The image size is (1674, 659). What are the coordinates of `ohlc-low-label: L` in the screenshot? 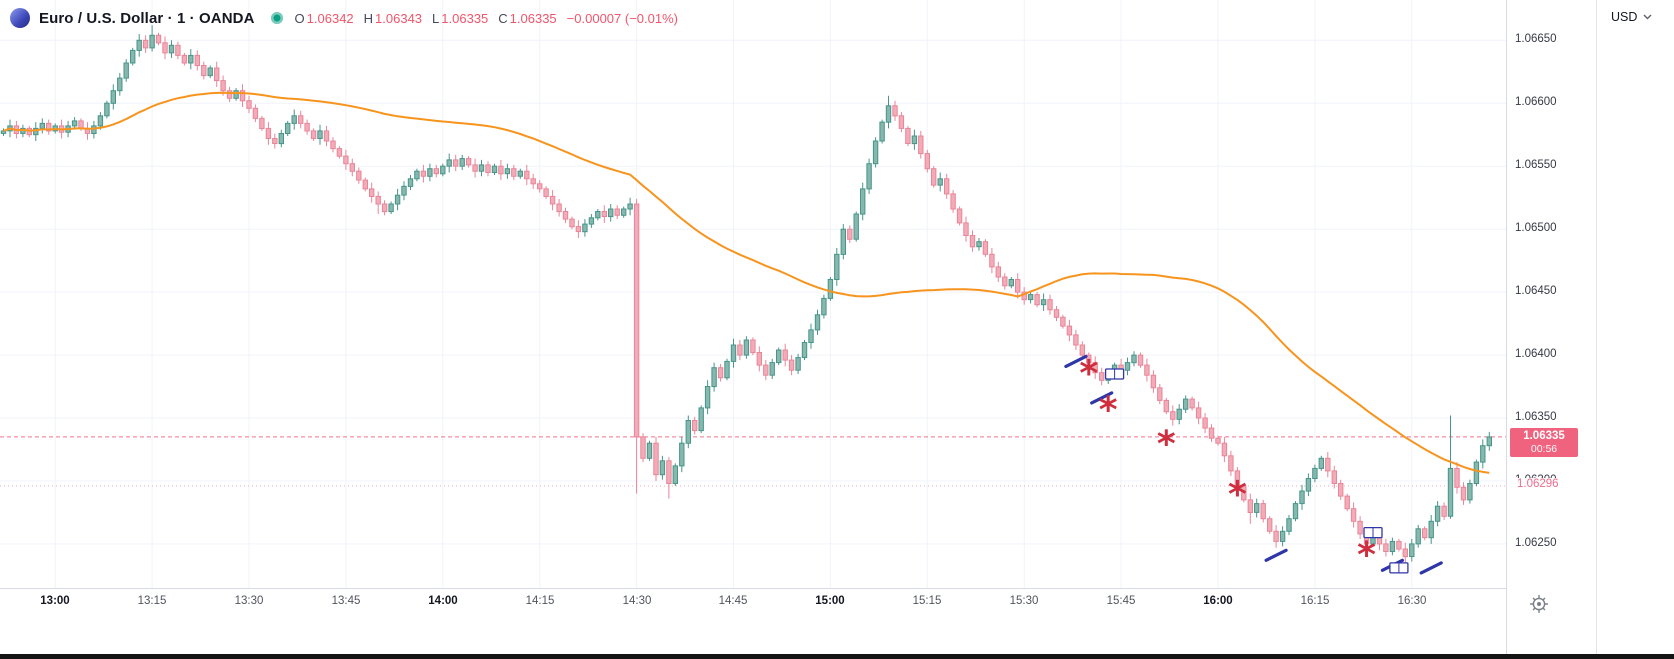 It's located at (436, 18).